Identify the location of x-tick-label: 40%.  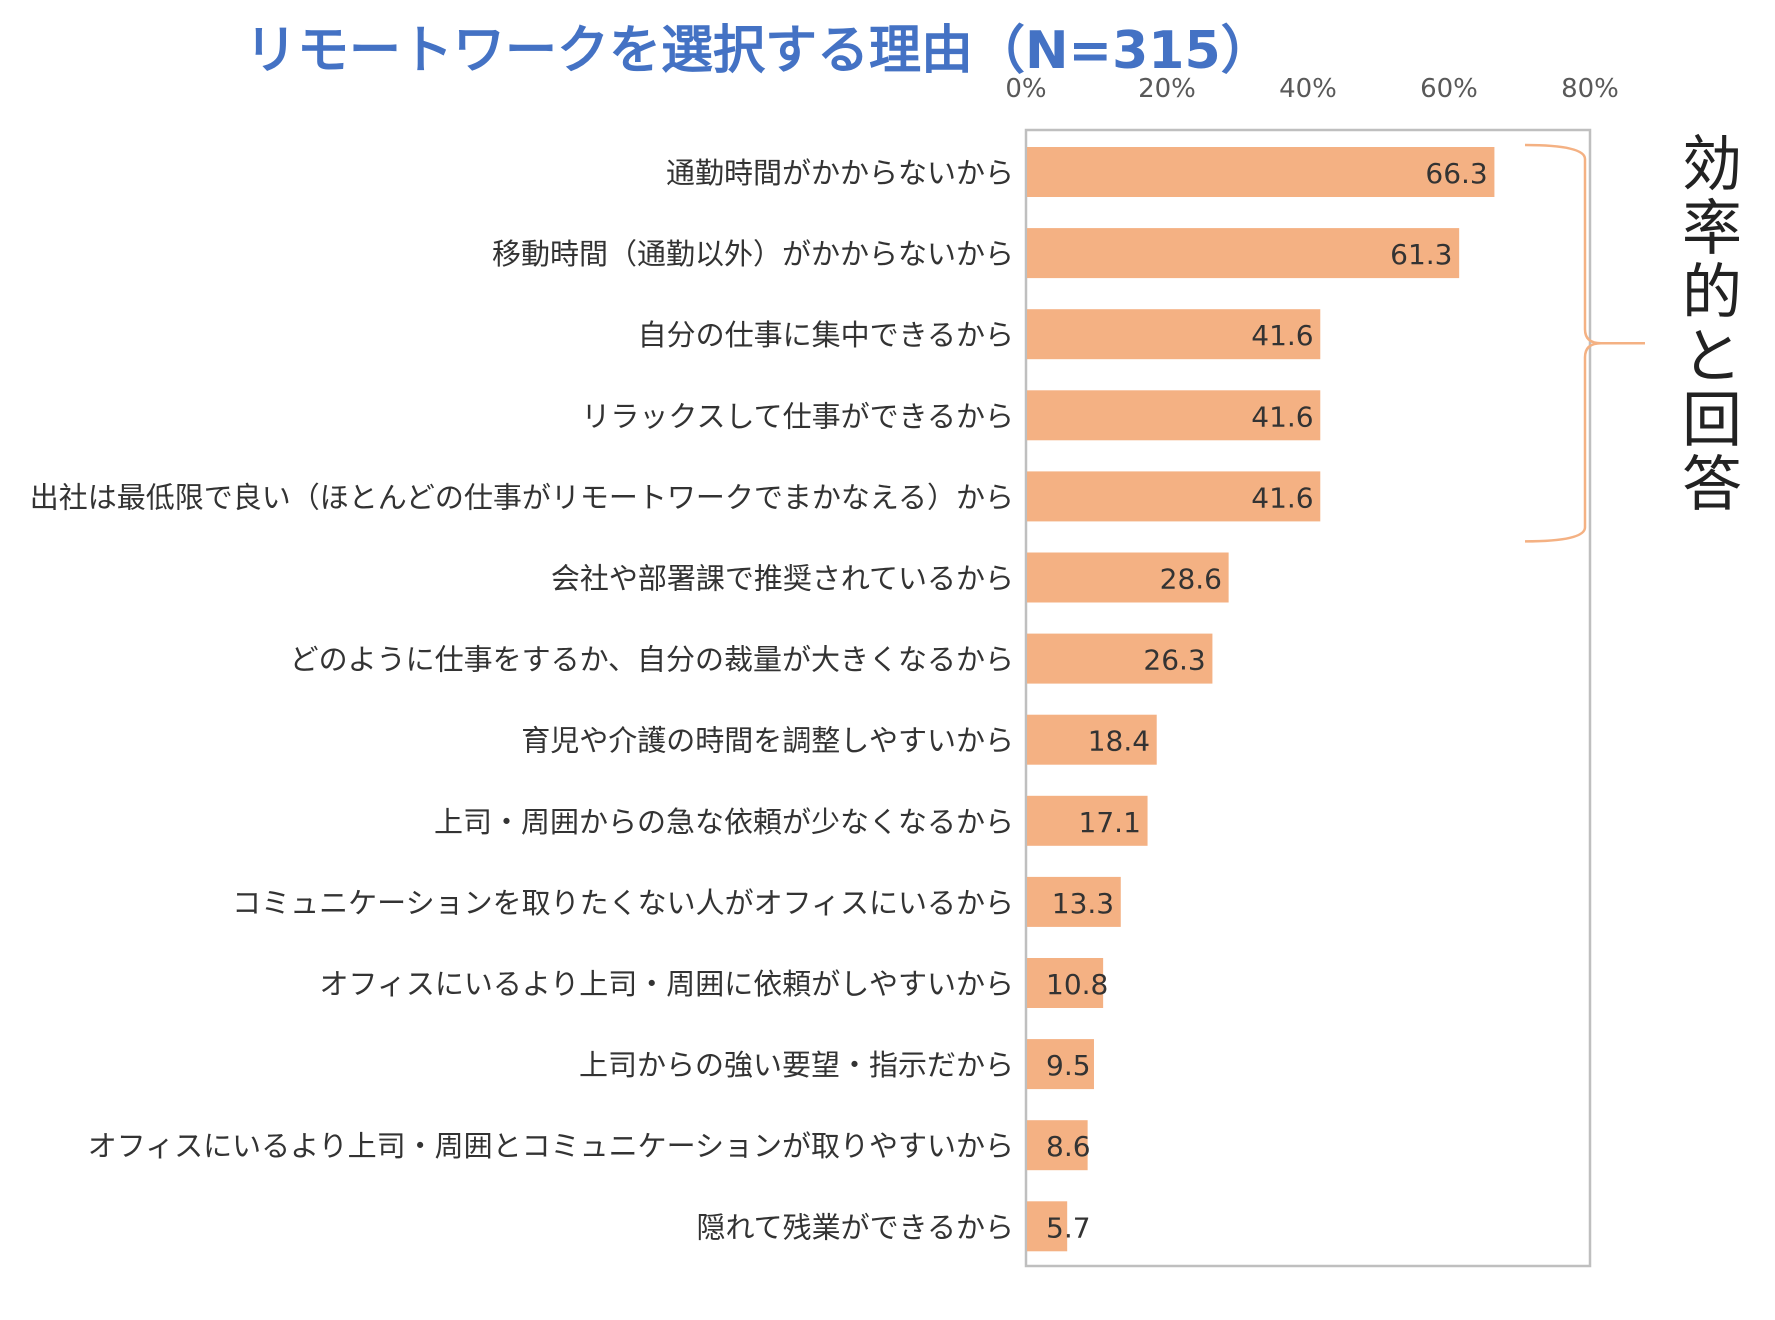
(1308, 89).